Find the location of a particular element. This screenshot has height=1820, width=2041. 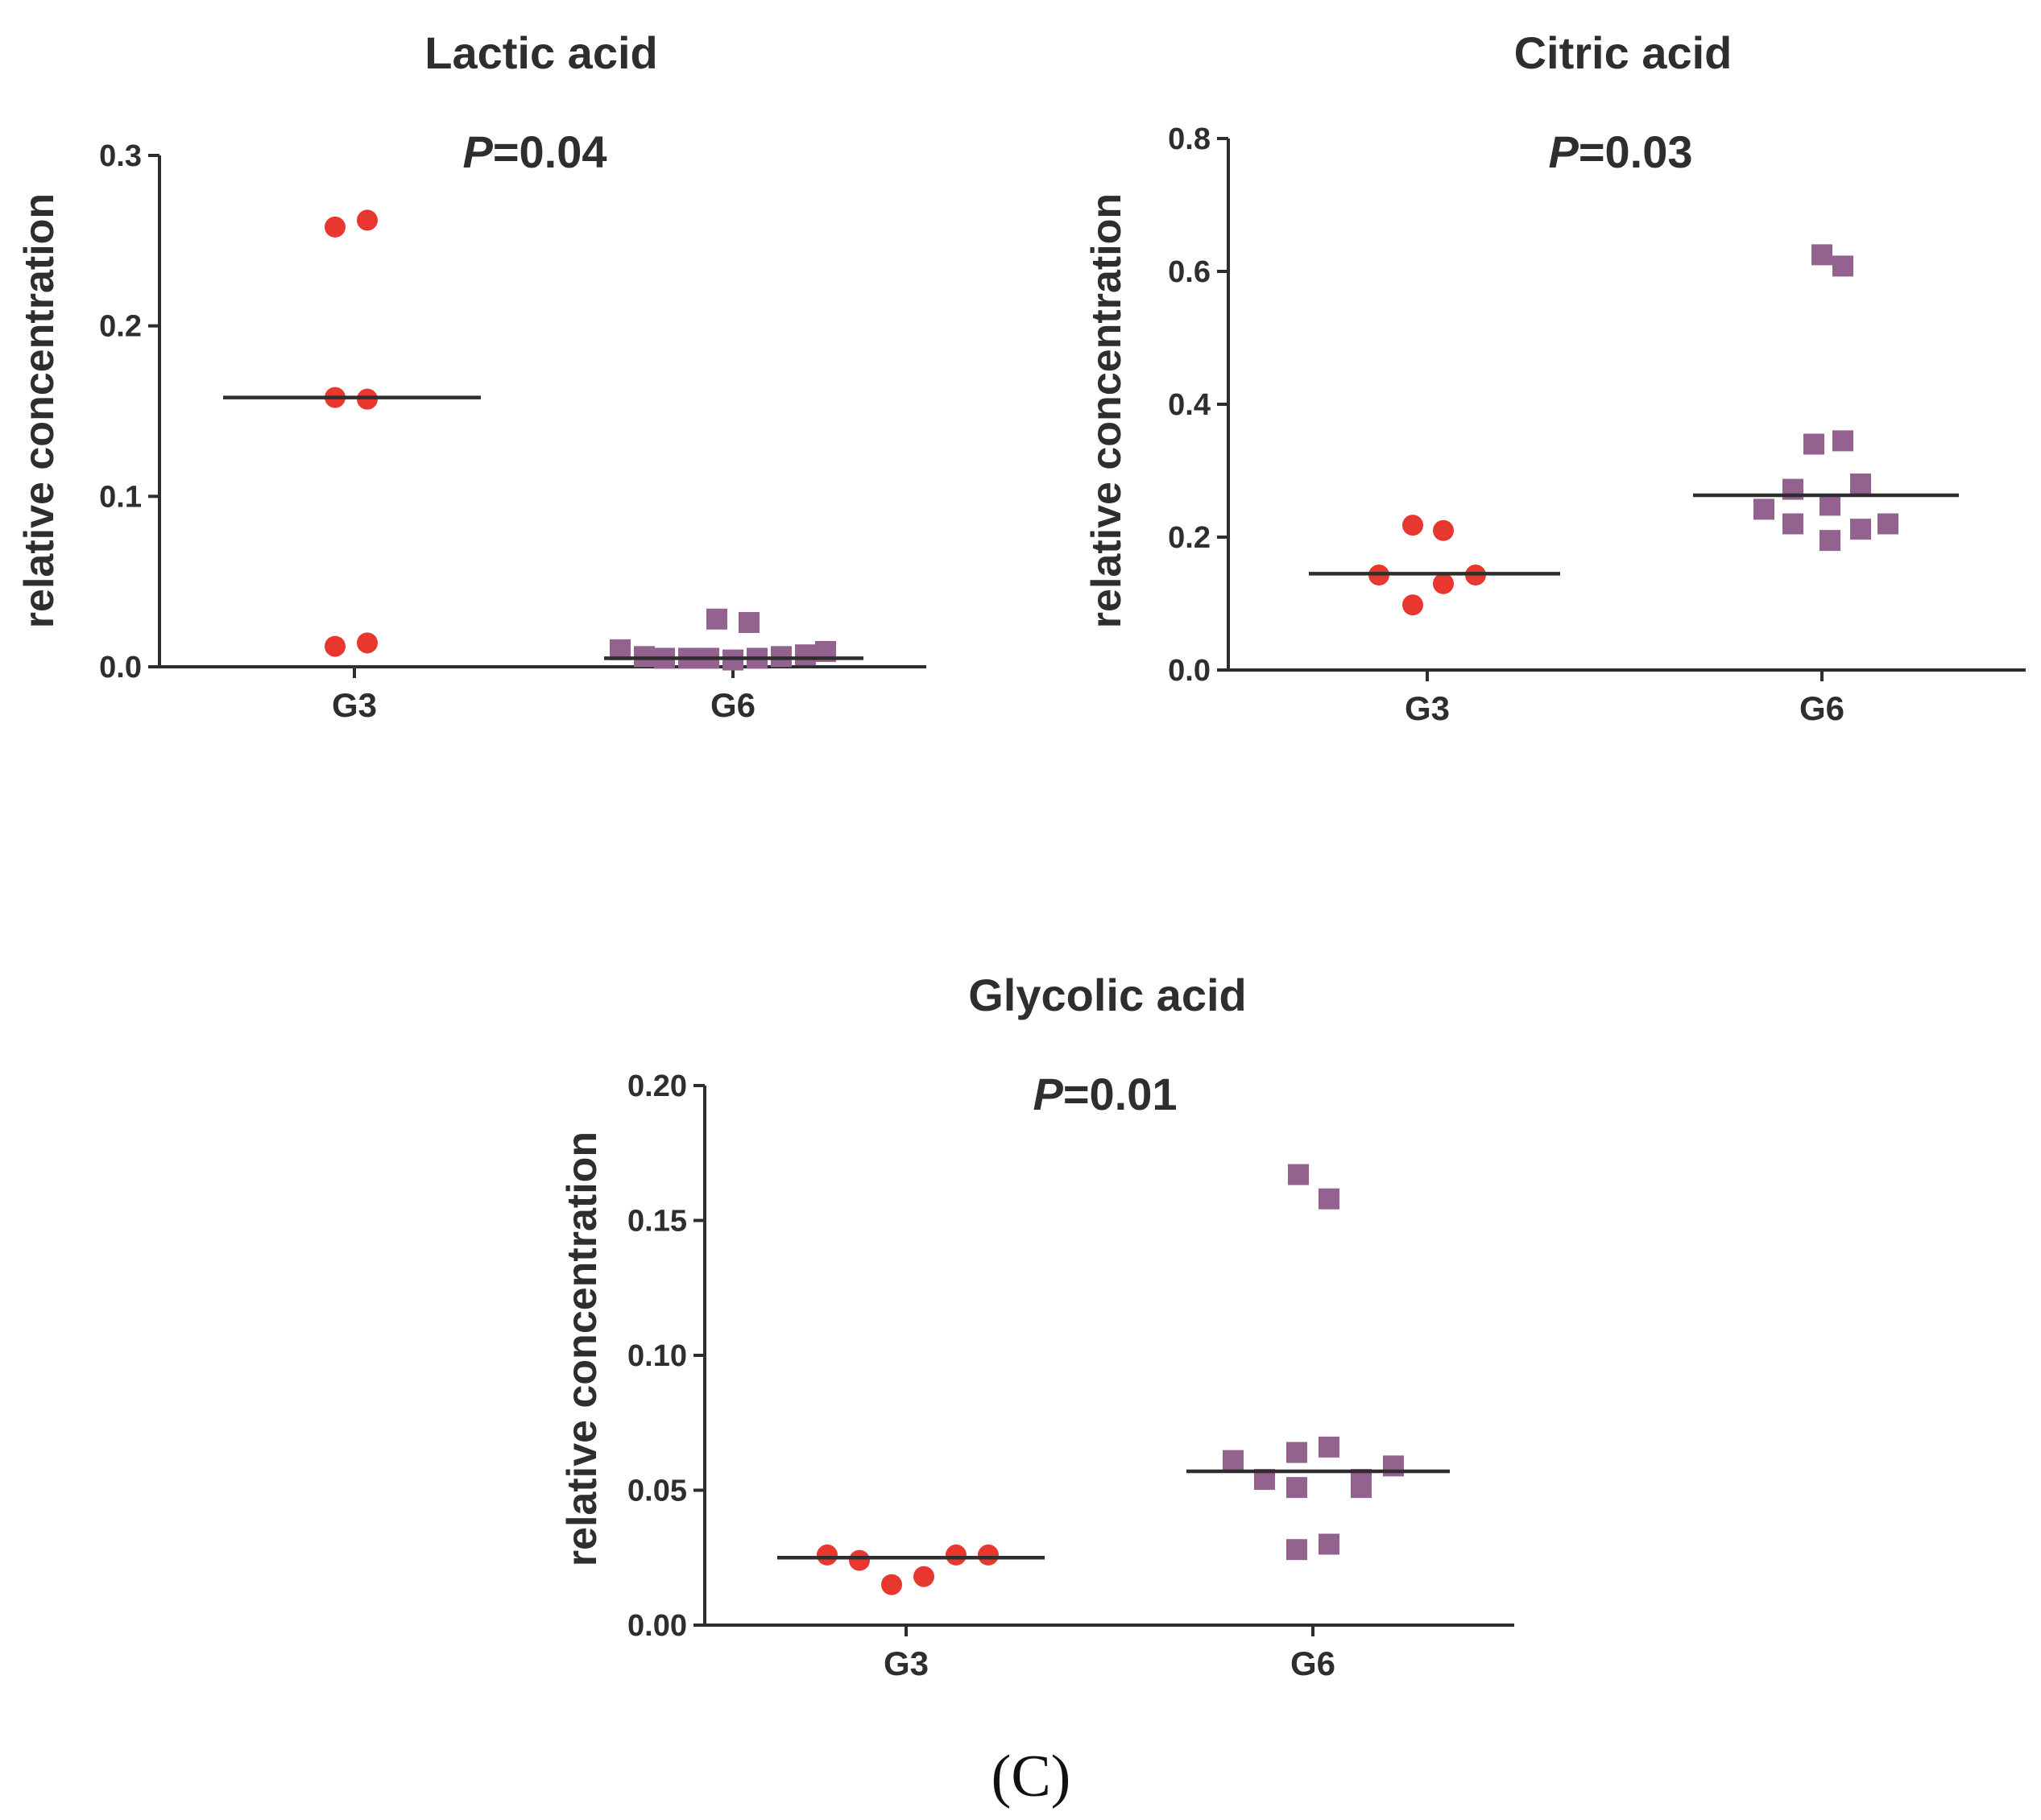

y-tick-label: 0.4 is located at coordinates (1189, 405).